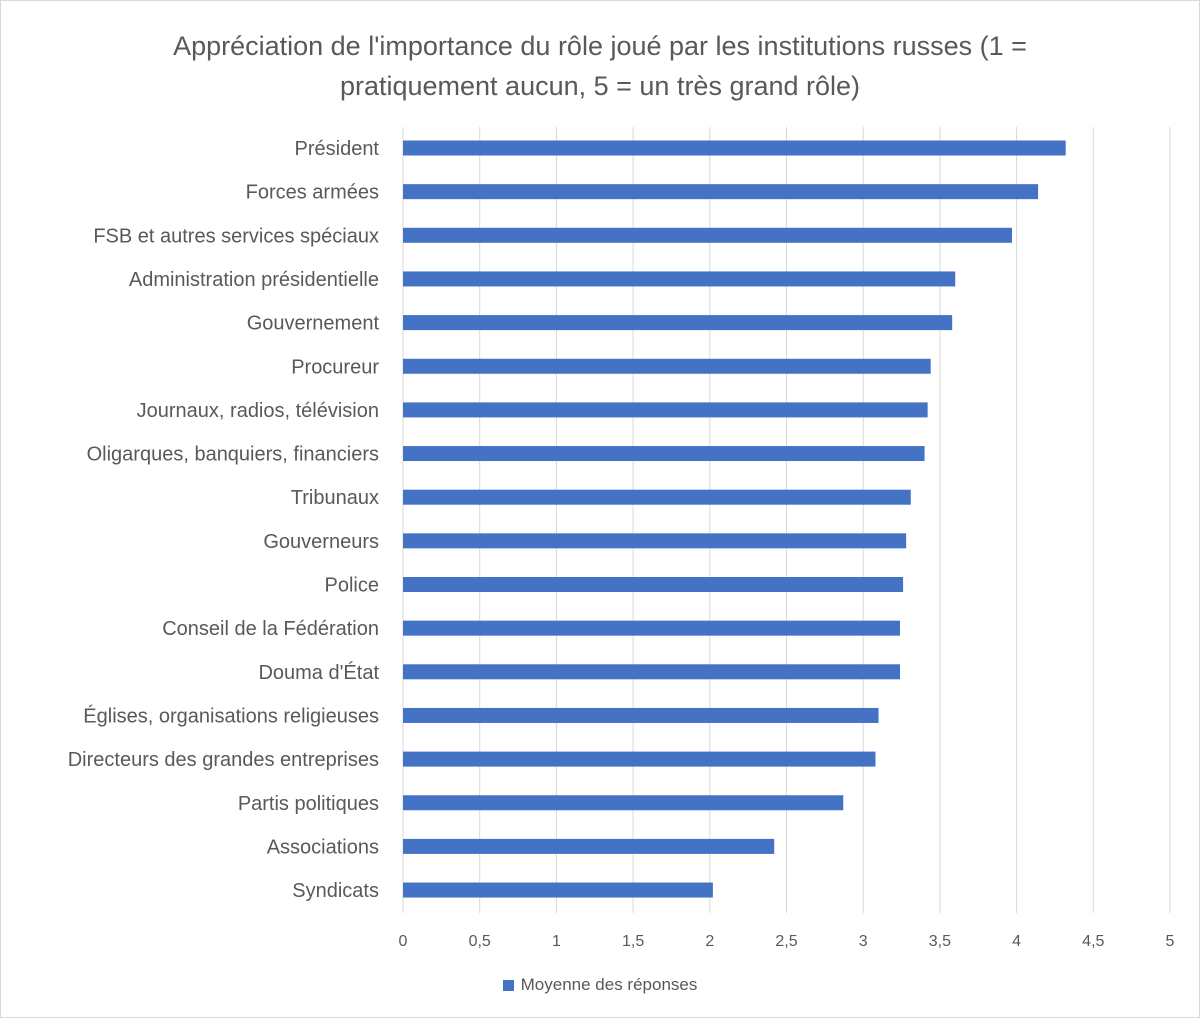 This screenshot has width=1200, height=1018. I want to click on category-label: Tribunaux, so click(335, 498).